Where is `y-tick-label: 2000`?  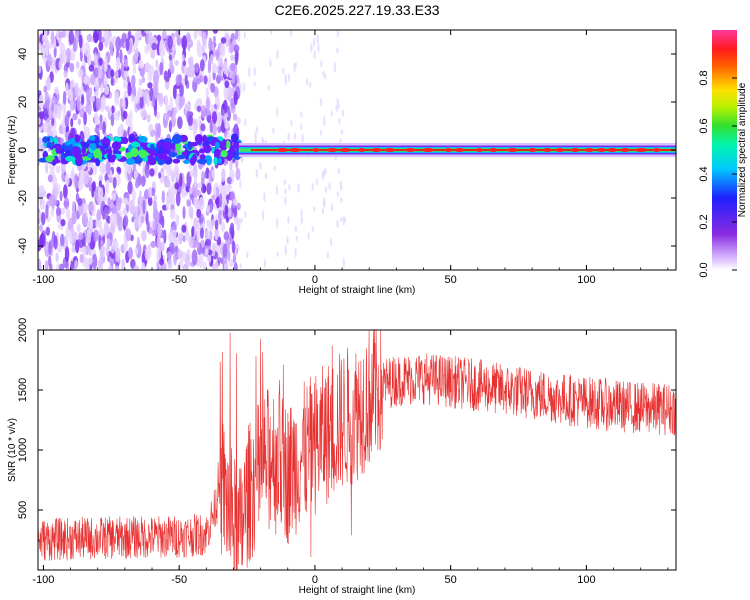
y-tick-label: 2000 is located at coordinates (23, 330).